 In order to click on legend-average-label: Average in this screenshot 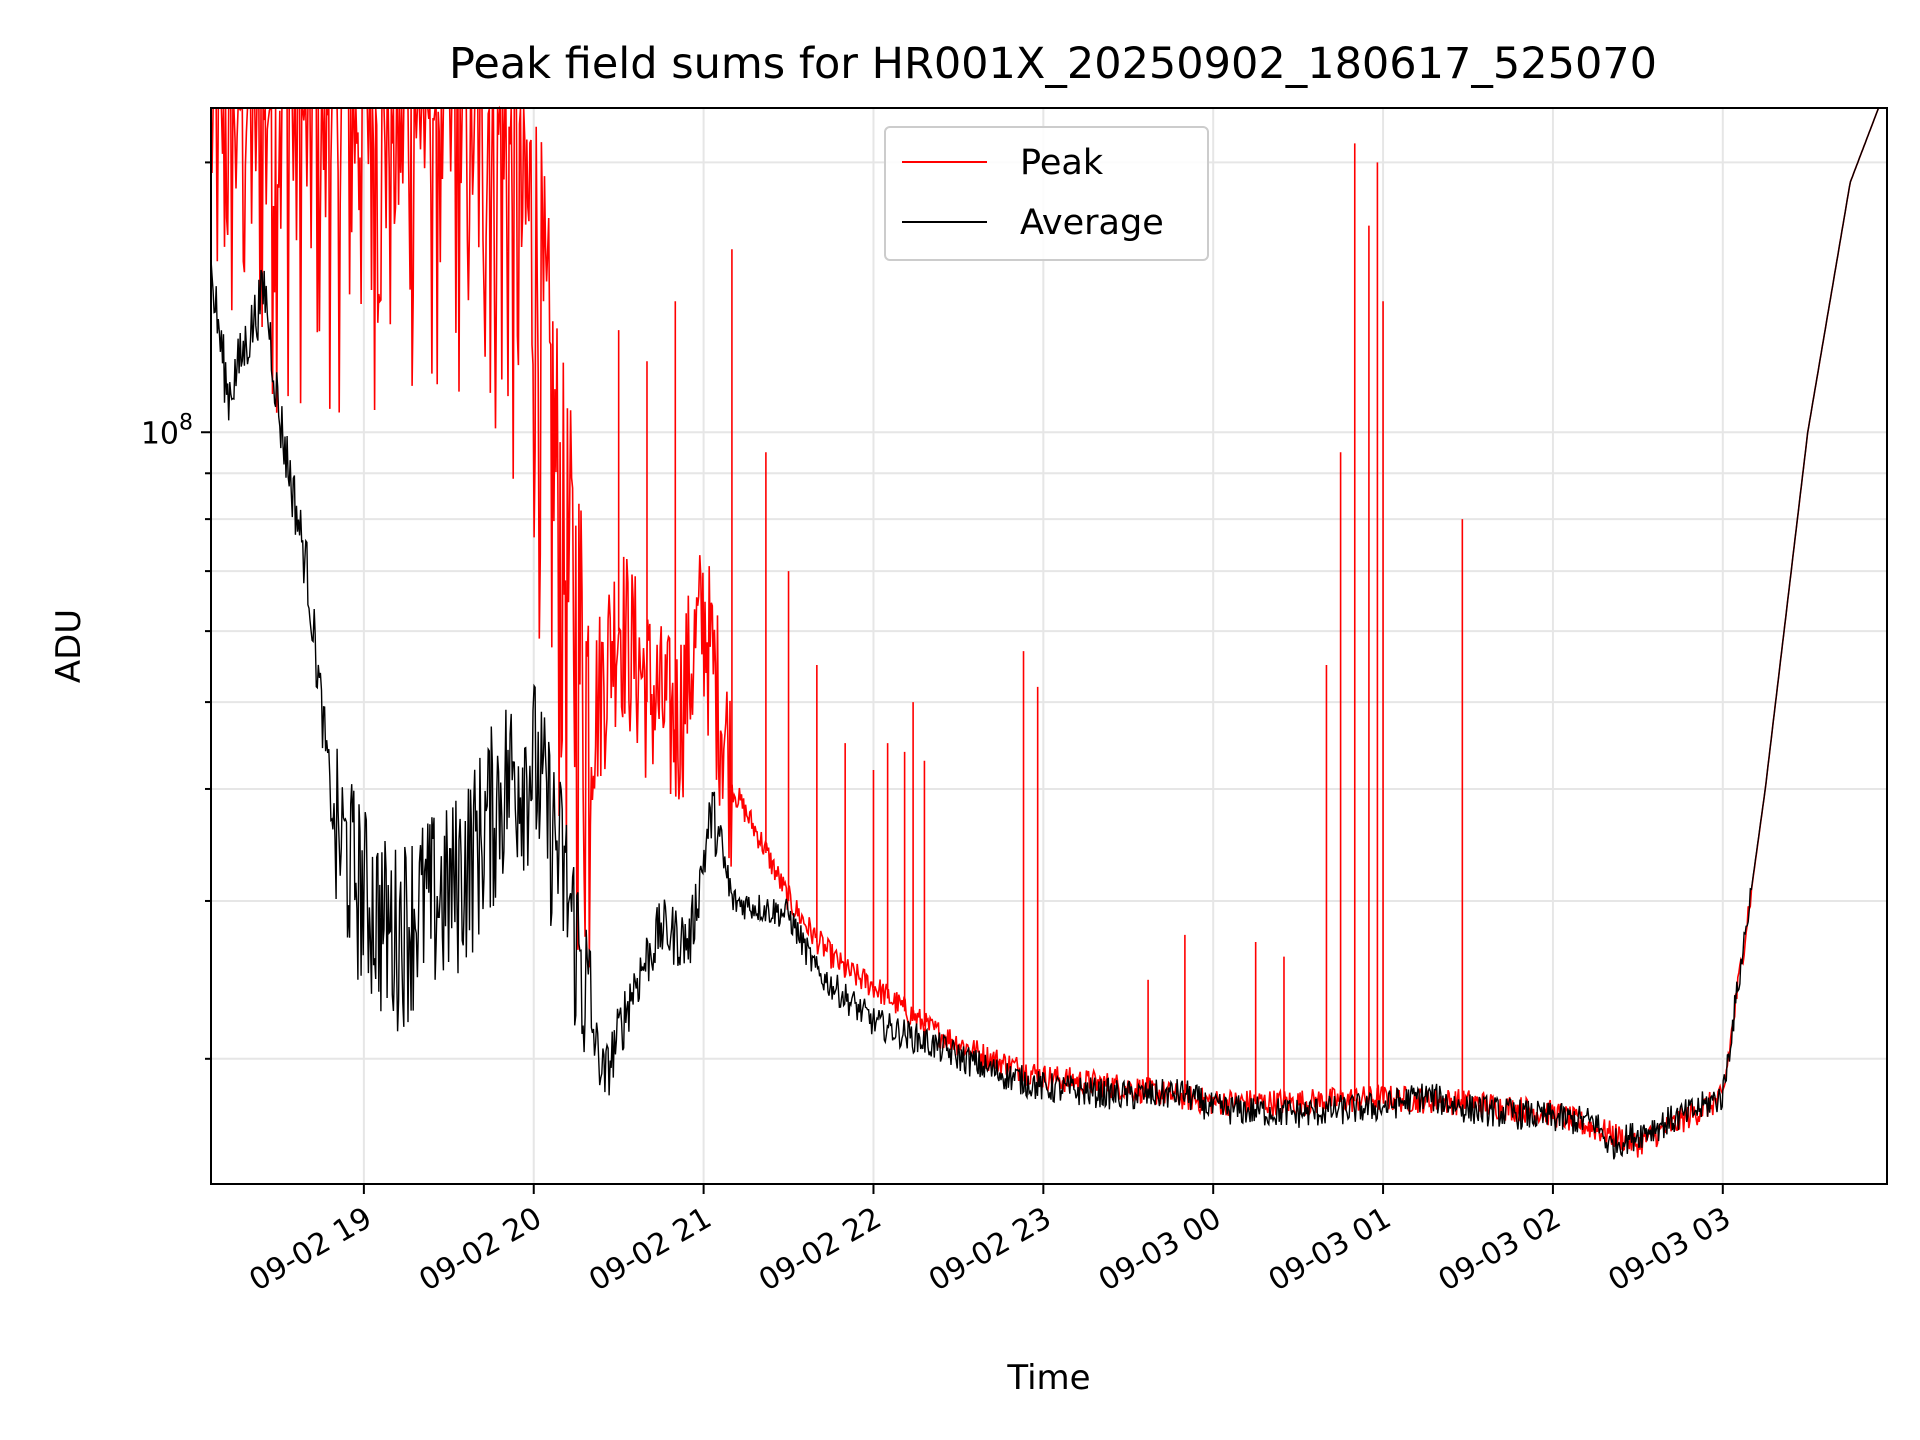, I will do `click(1092, 223)`.